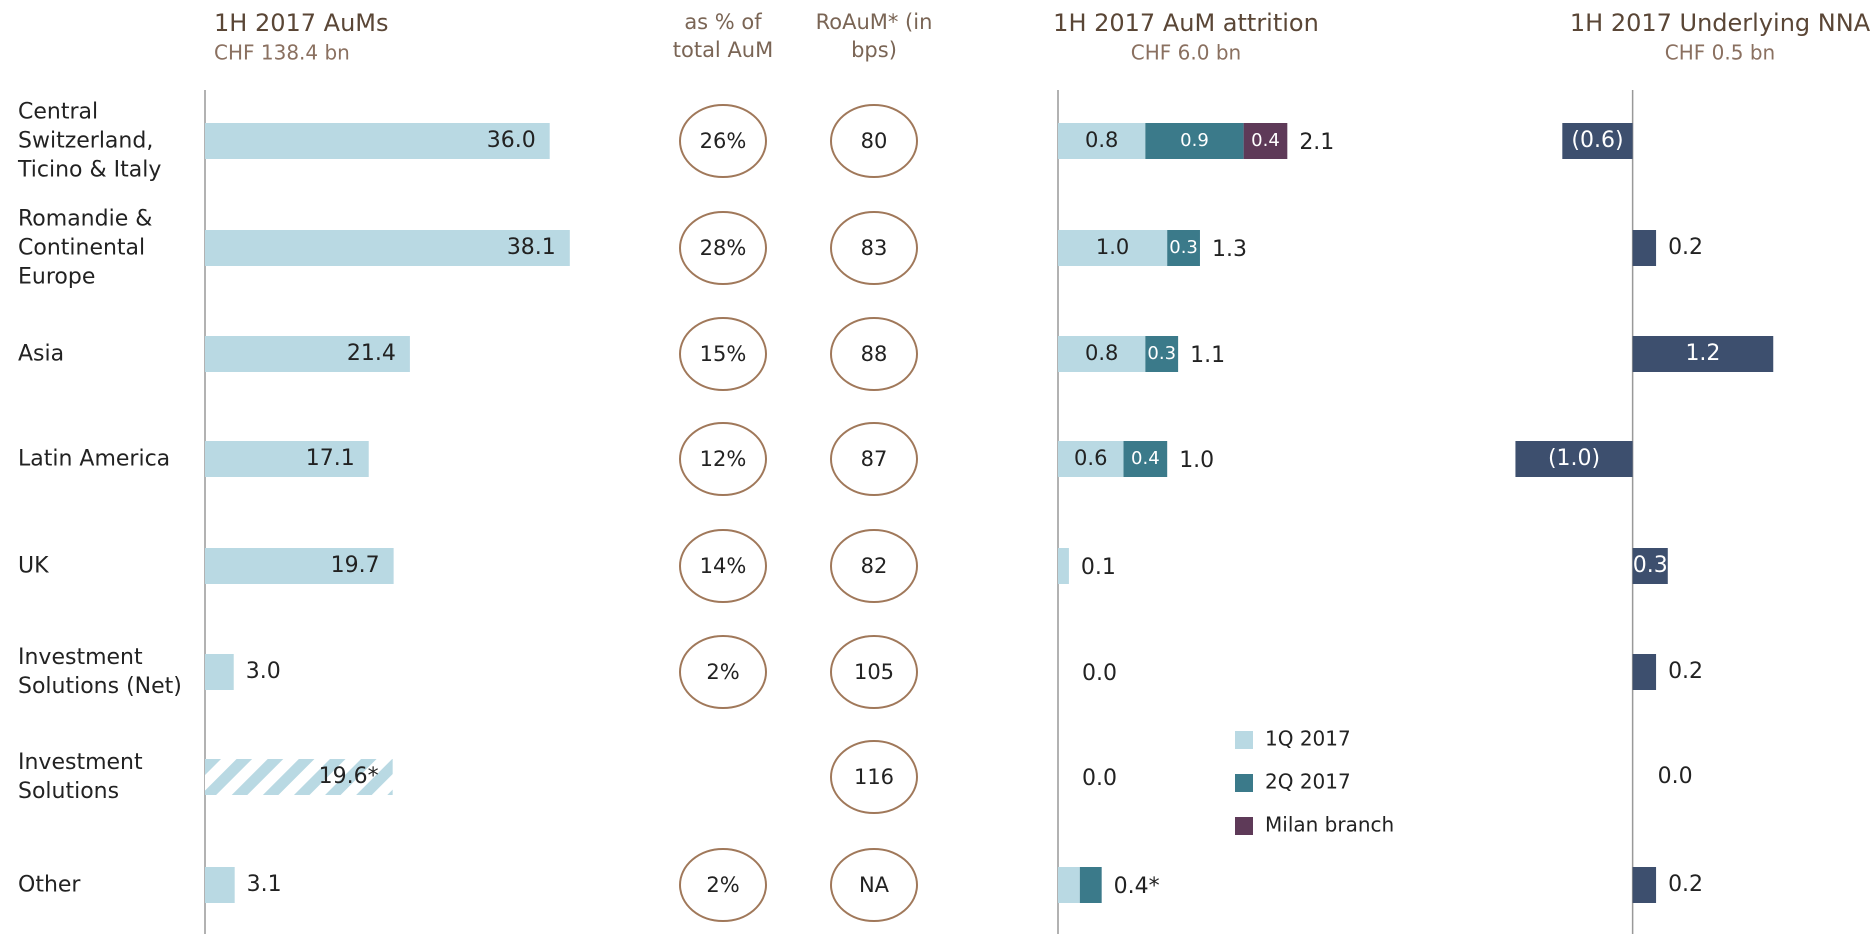  I want to click on value-label: 12%, so click(723, 459).